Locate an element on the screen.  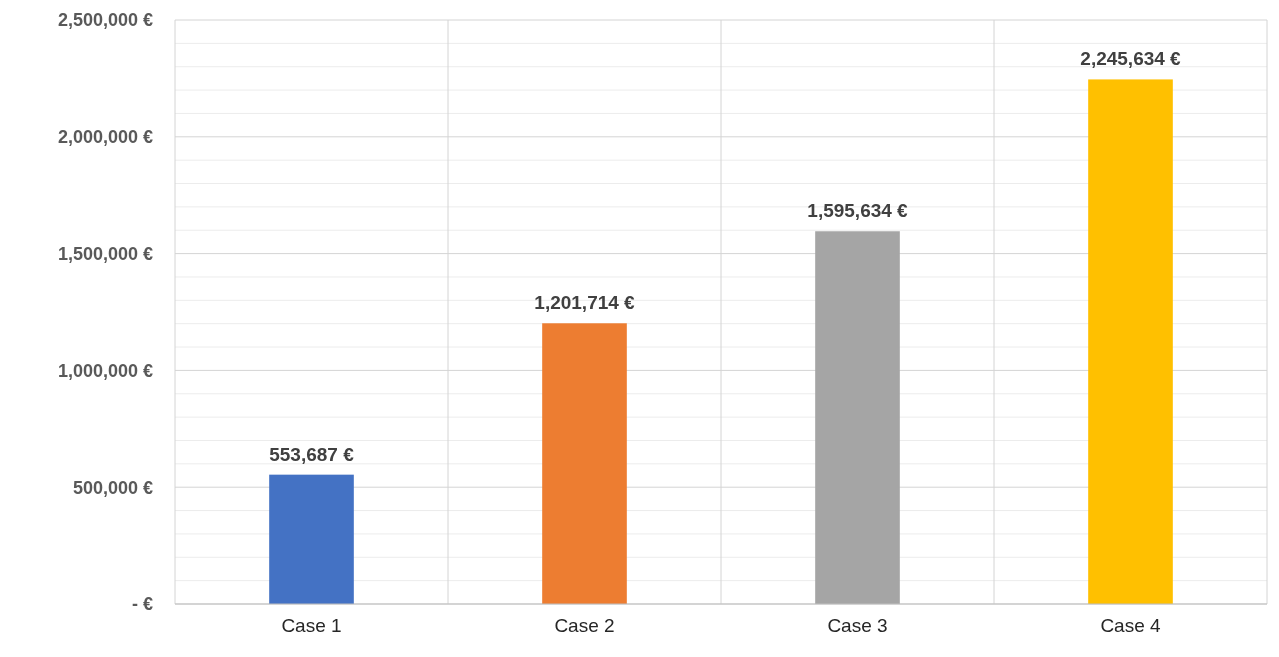
x-tick-label: Case 4 is located at coordinates (1131, 625).